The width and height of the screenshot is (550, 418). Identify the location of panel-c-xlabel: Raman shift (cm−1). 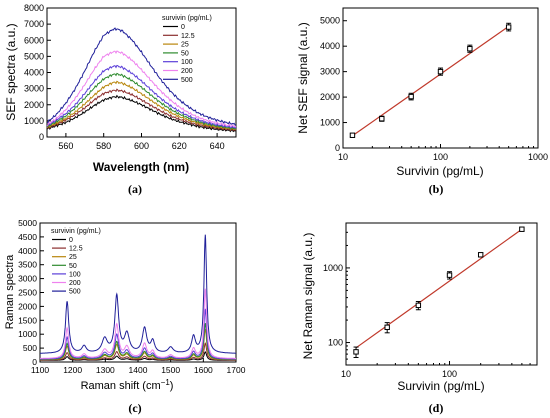
(127, 385).